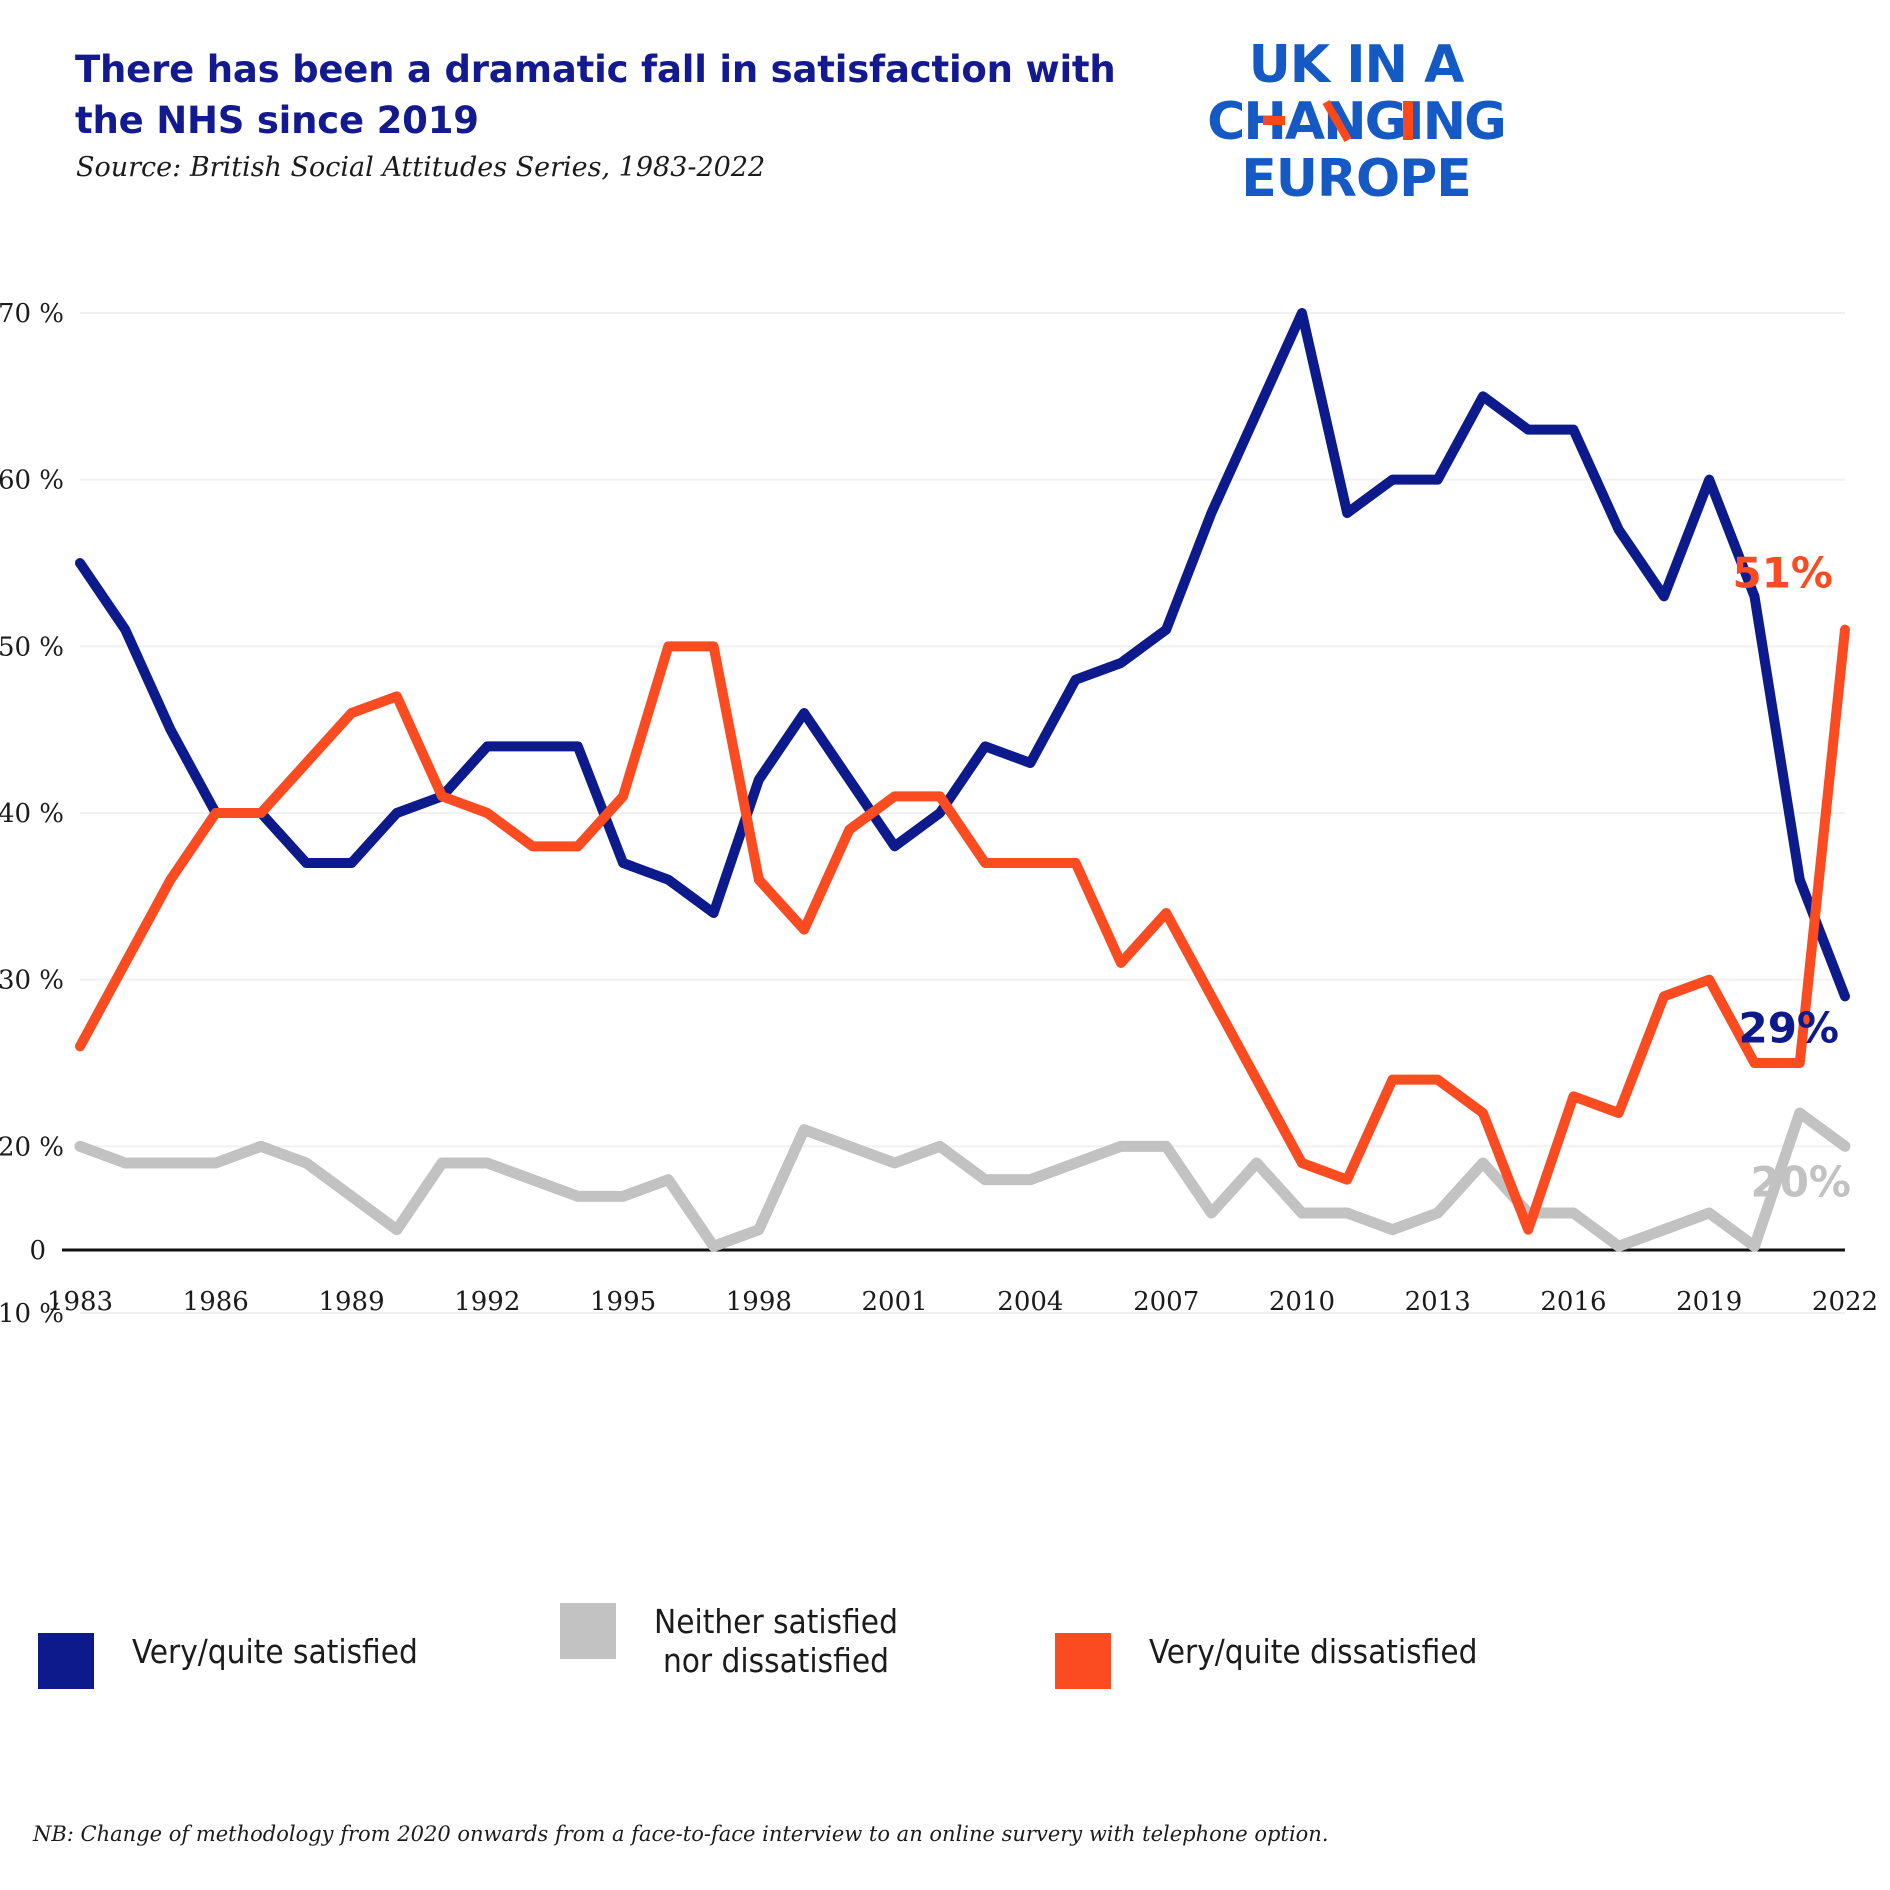 The width and height of the screenshot is (1890, 1890). Describe the element at coordinates (1845, 1302) in the screenshot. I see `x-tick-label: 2022` at that location.